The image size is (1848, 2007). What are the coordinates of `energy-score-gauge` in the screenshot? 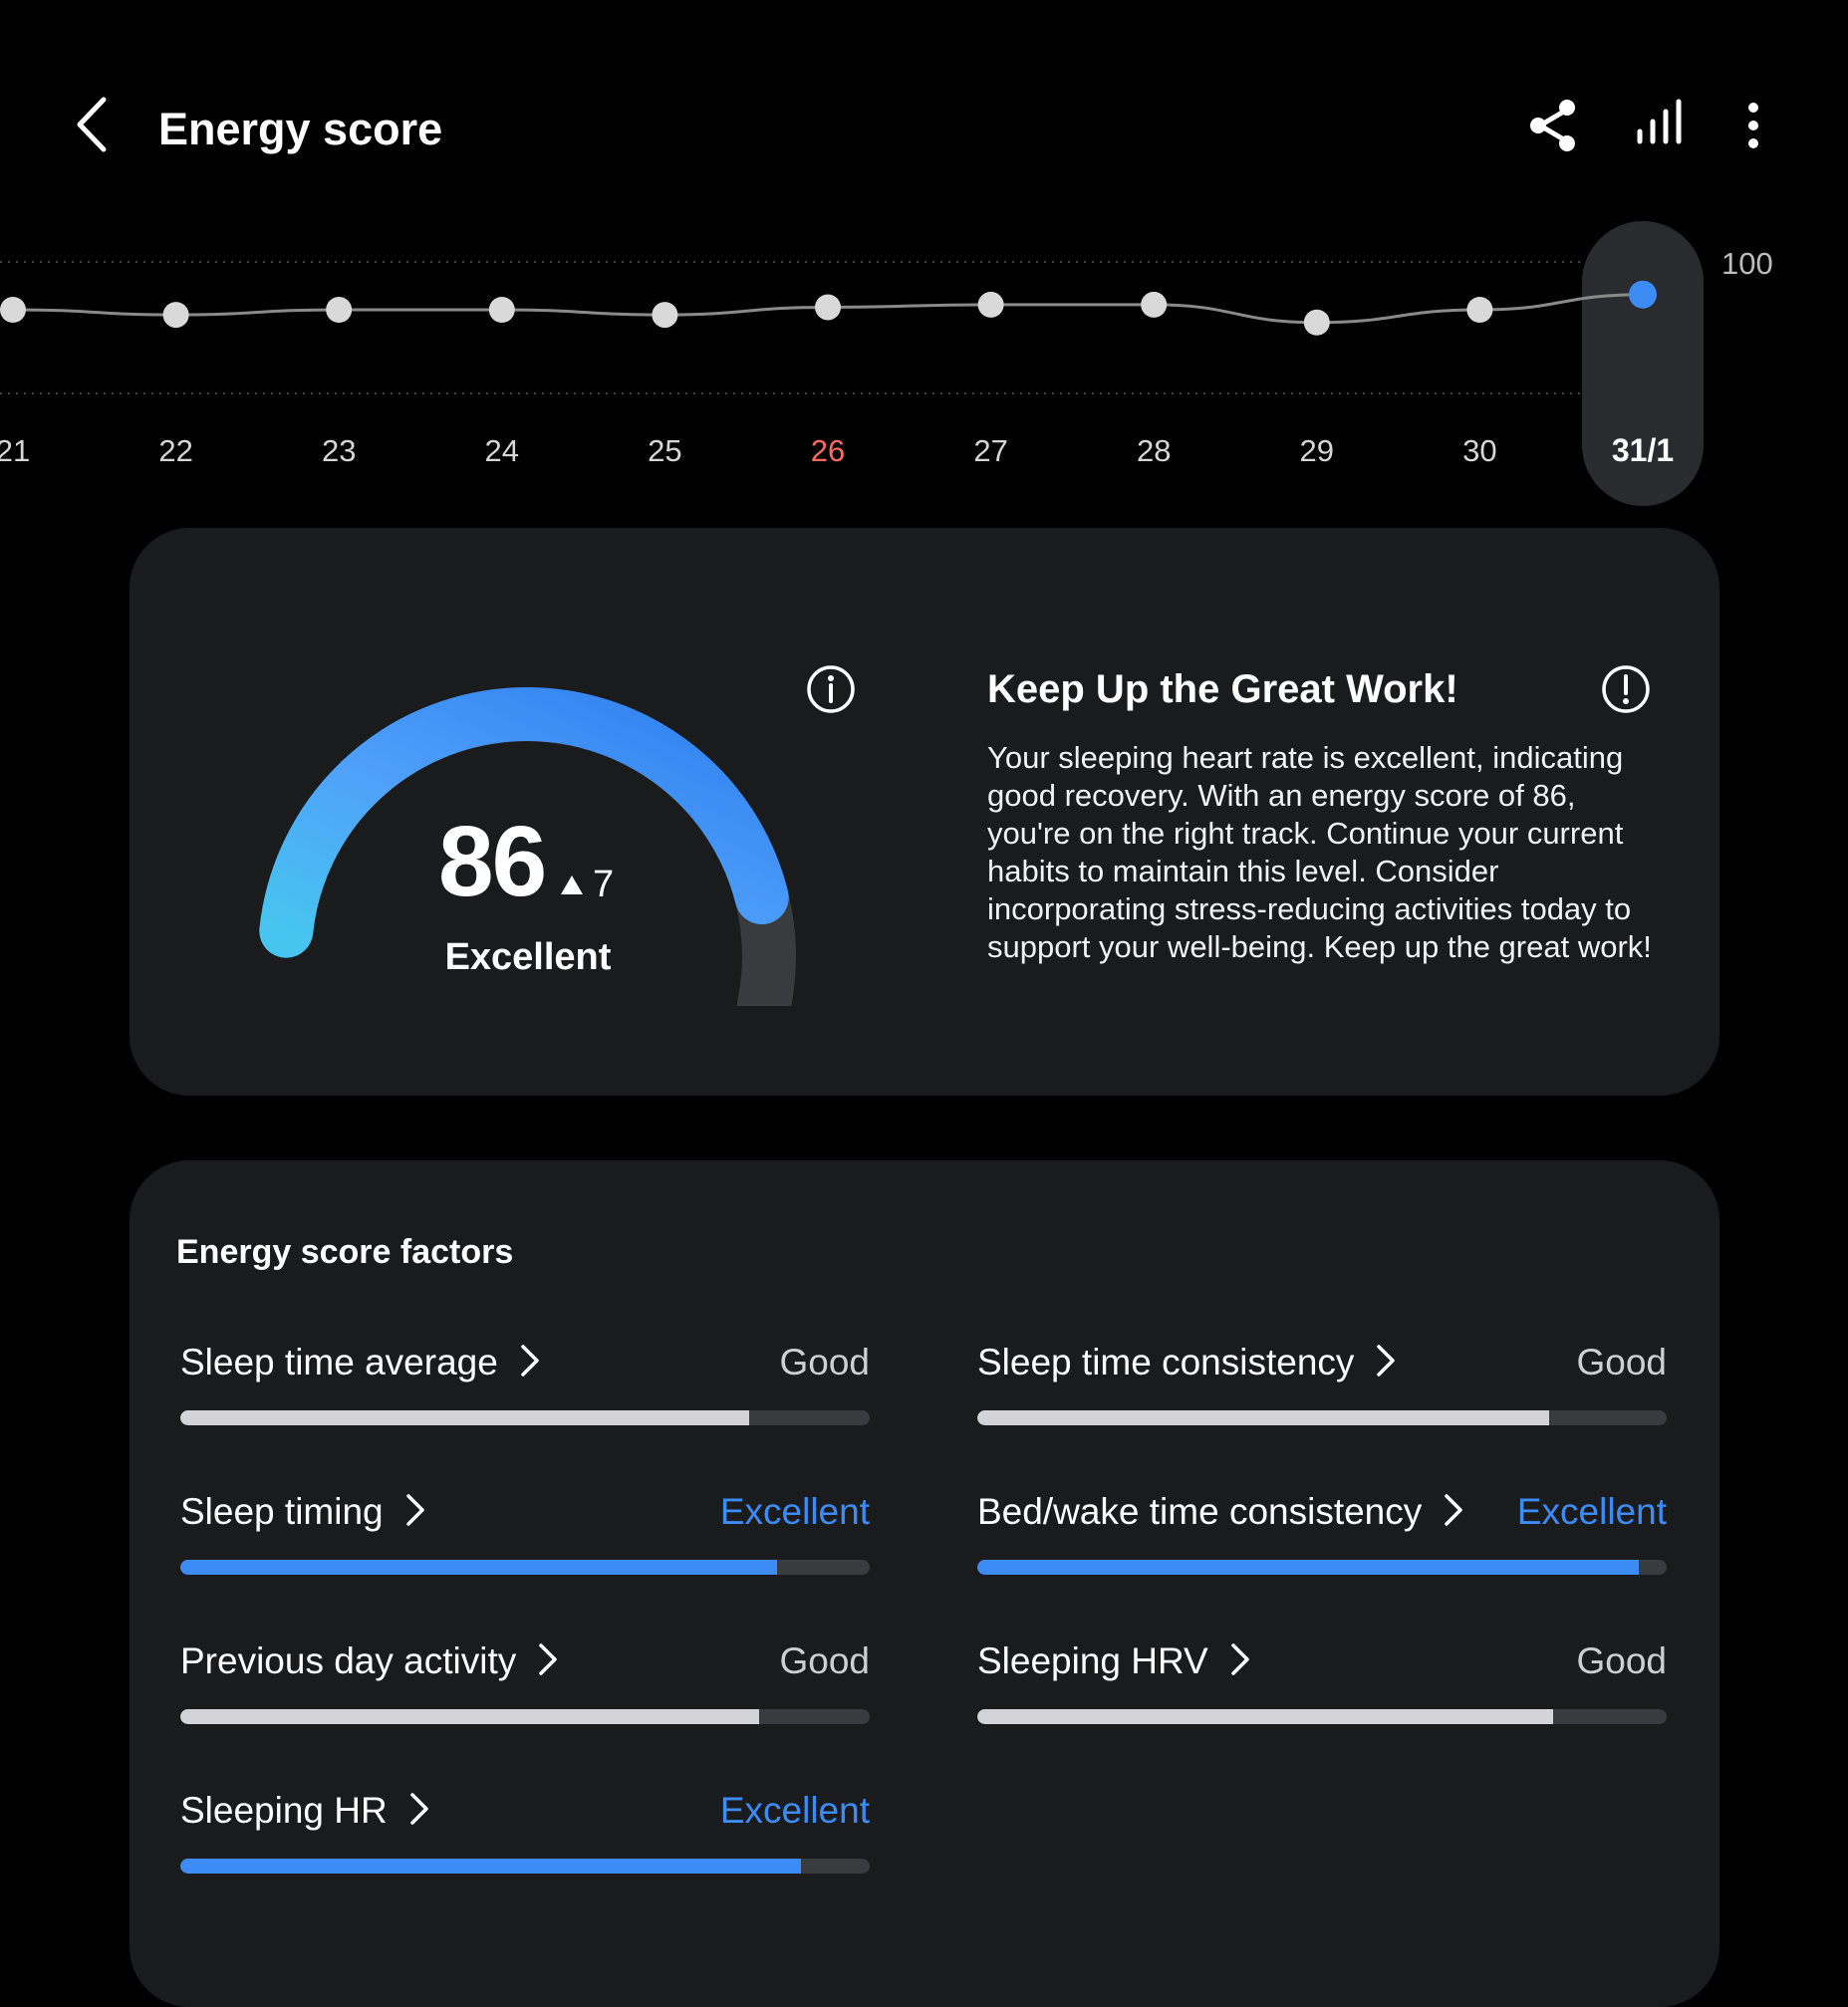 It's located at (528, 846).